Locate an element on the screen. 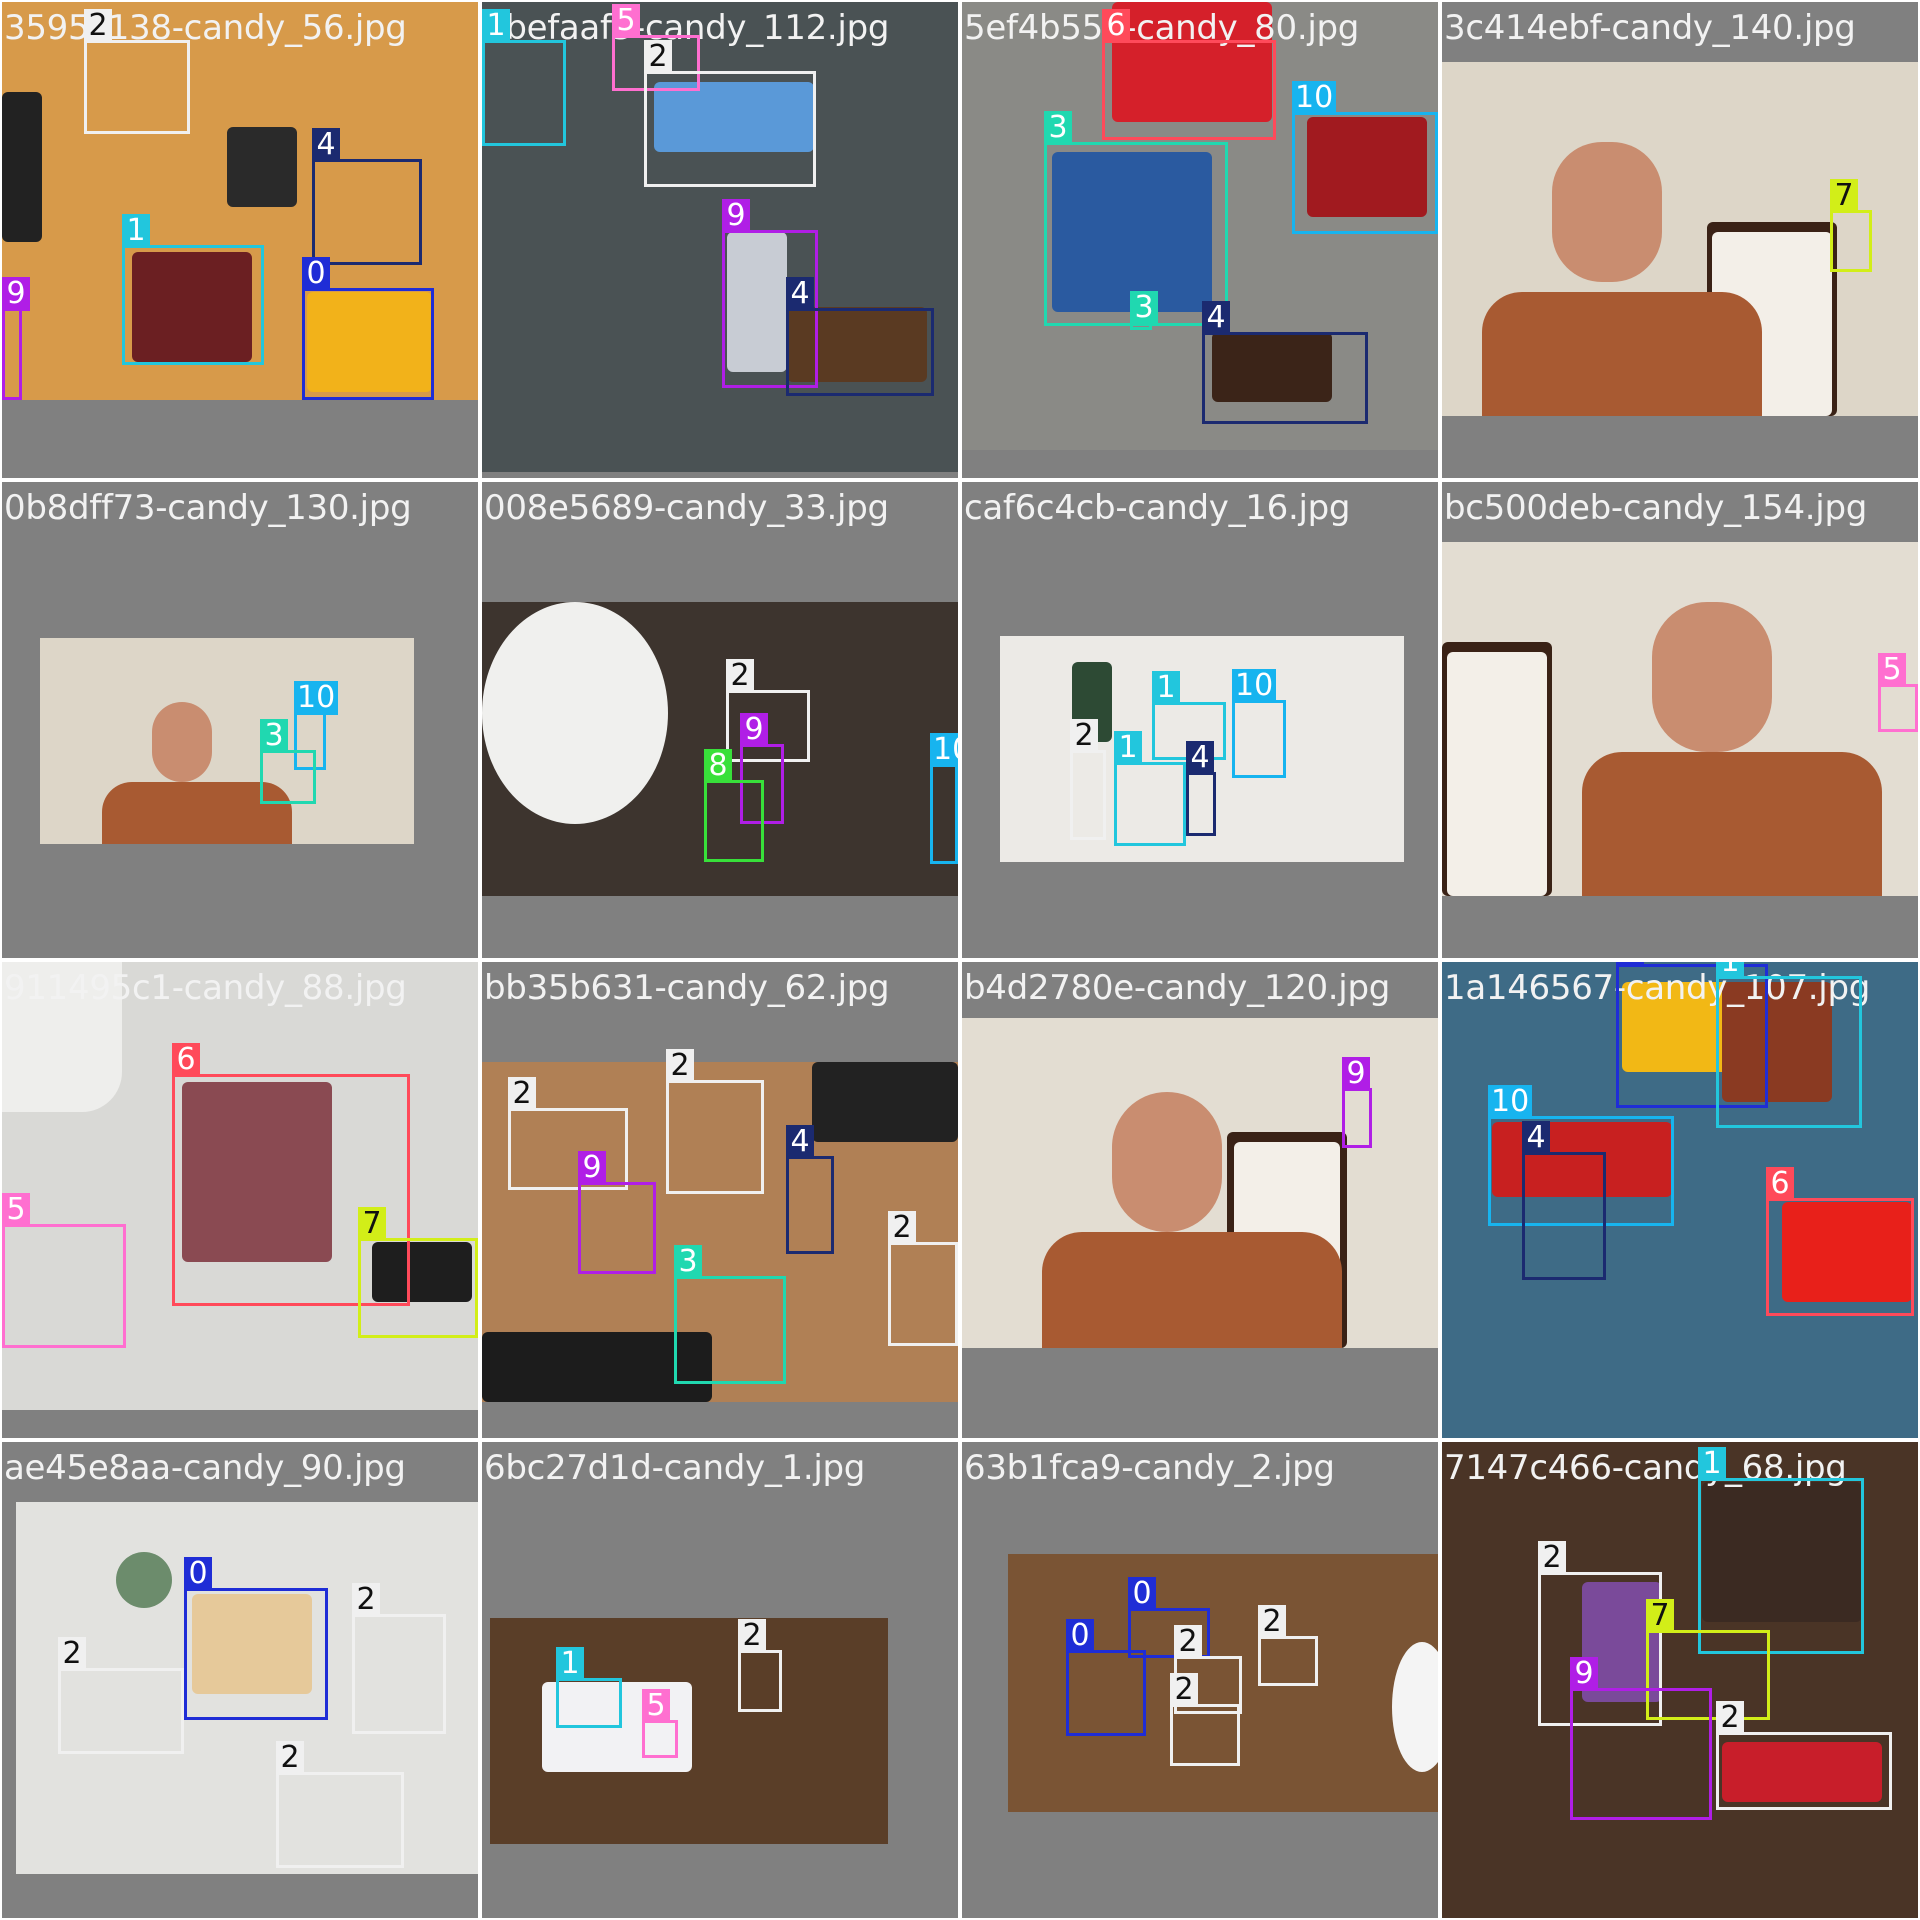 The image size is (1920, 1920). tile-filename: 3c414ebf-candy_140.jpg is located at coordinates (1650, 28).